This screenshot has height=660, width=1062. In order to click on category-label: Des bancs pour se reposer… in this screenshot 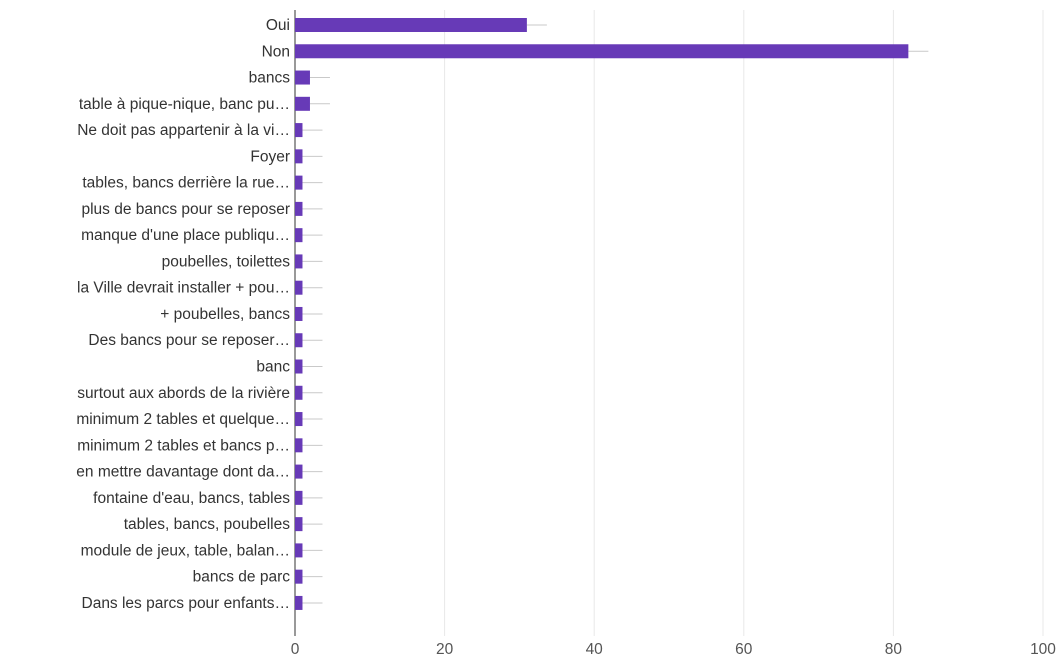, I will do `click(189, 340)`.